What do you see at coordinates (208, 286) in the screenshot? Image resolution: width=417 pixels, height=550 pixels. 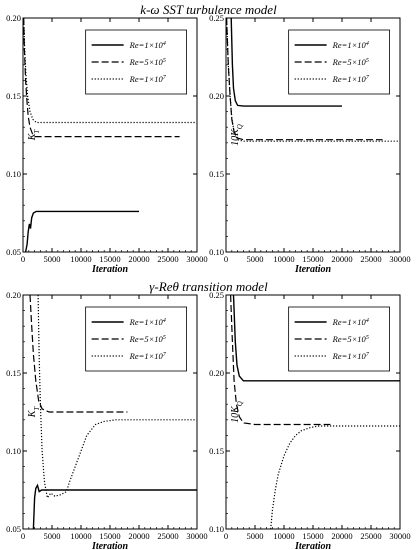 I see `section-title-transition: γ-Reθ transition model` at bounding box center [208, 286].